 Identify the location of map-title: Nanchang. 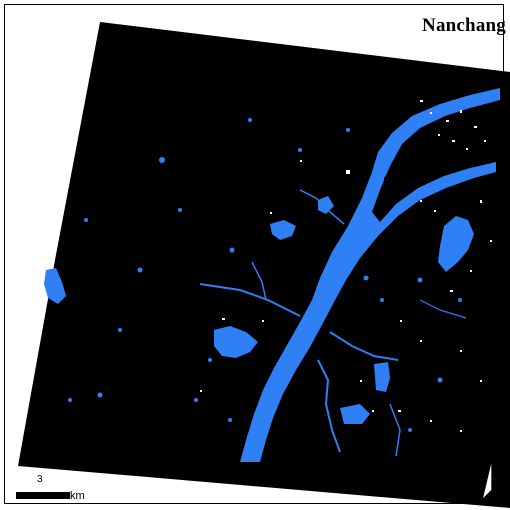
(464, 25).